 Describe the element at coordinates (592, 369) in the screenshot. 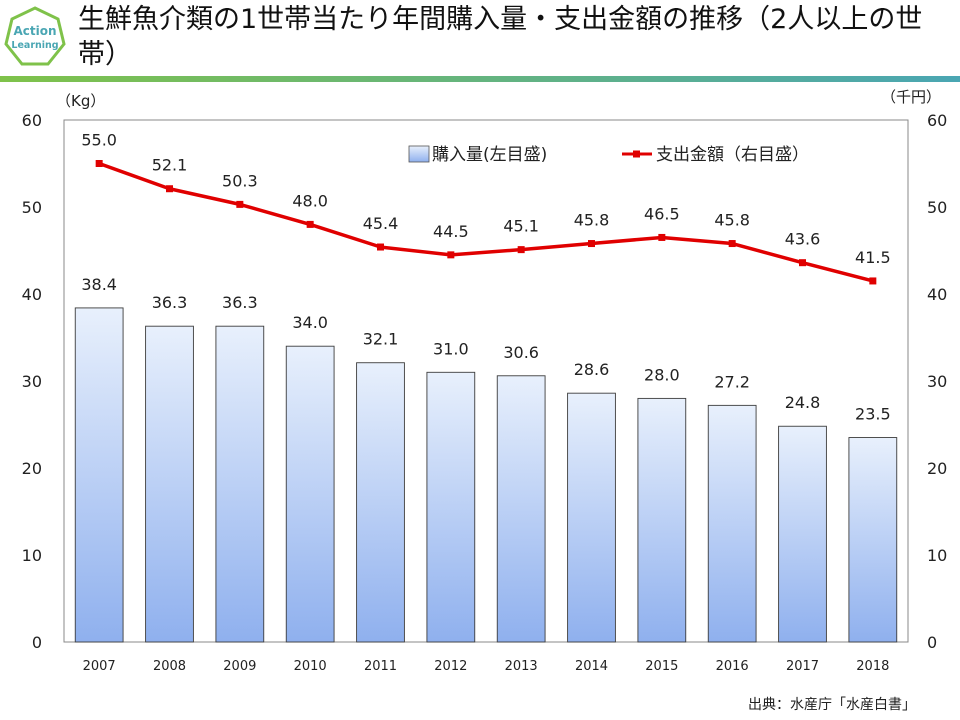

I see `bar-label-2014: 28.6` at that location.